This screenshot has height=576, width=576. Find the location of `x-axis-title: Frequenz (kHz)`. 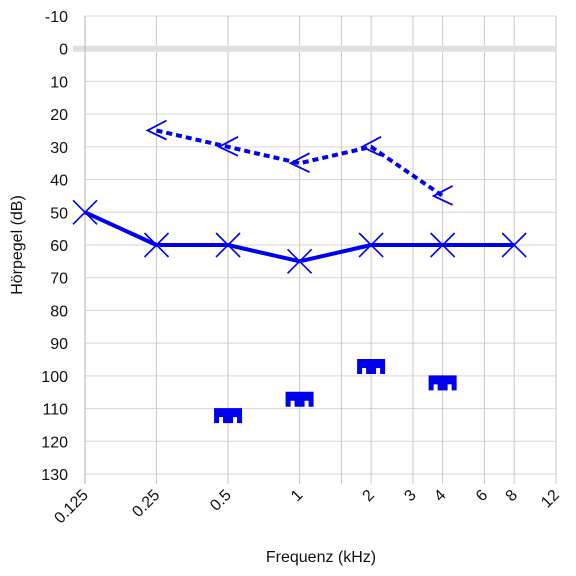

x-axis-title: Frequenz (kHz) is located at coordinates (321, 557).